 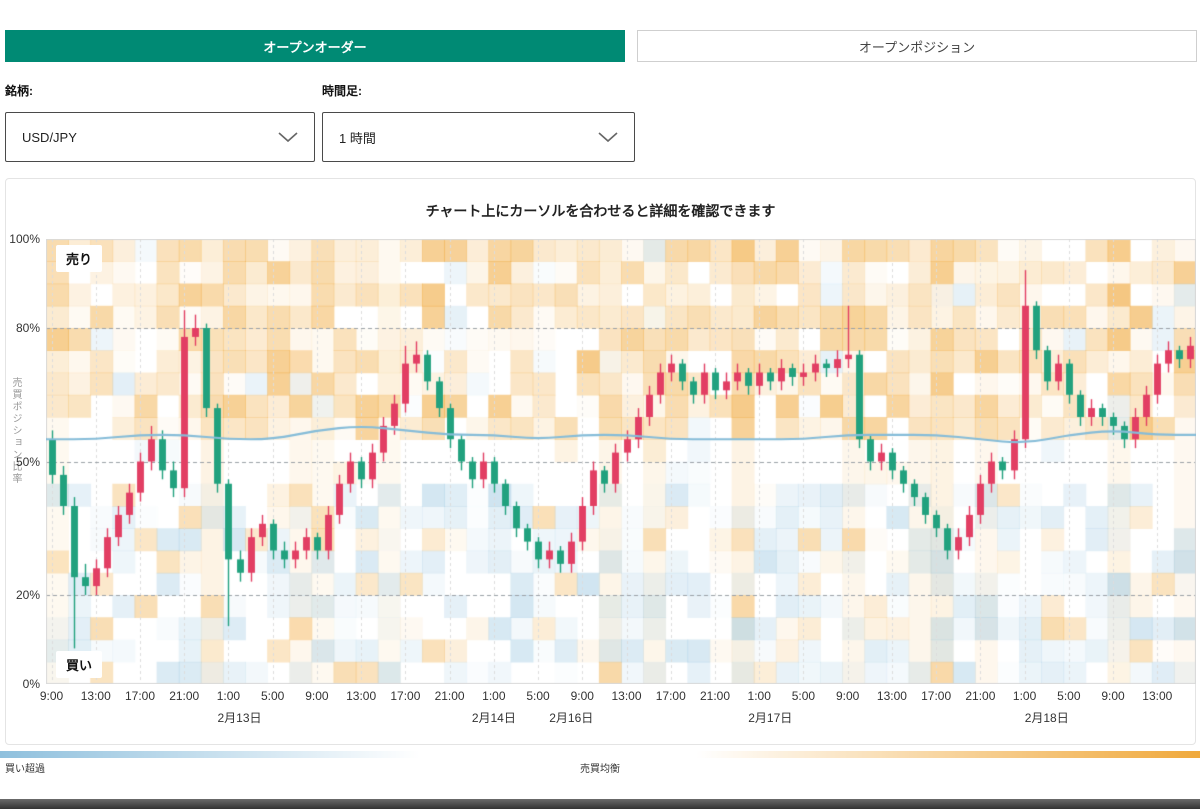 What do you see at coordinates (24, 239) in the screenshot?
I see `y-tick-label: 100%` at bounding box center [24, 239].